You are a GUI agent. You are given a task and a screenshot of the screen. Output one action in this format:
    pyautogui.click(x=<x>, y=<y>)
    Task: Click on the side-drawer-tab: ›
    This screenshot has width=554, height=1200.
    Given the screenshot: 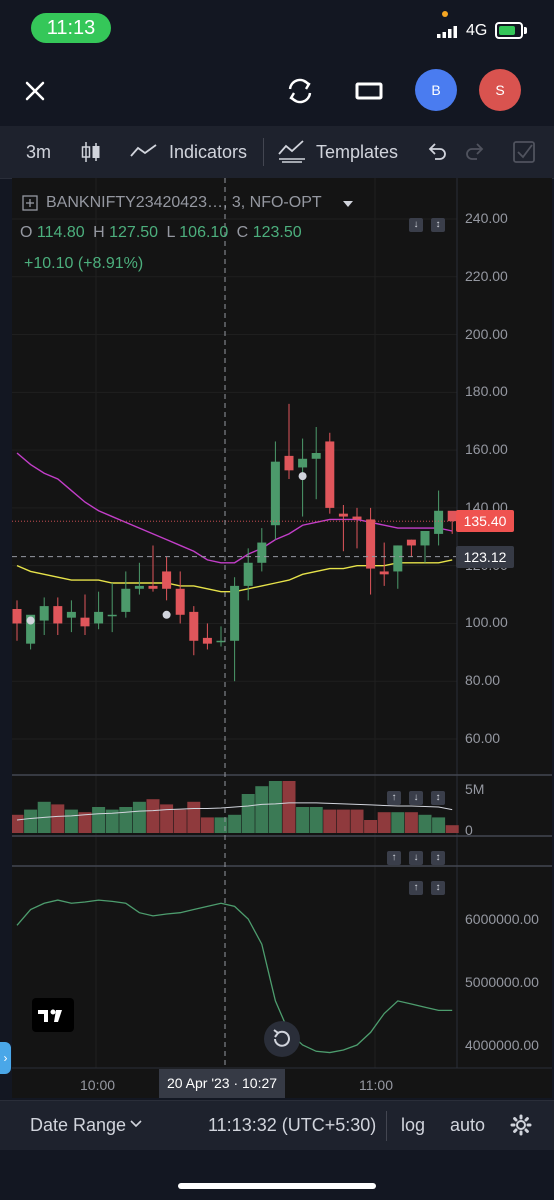 What is the action you would take?
    pyautogui.click(x=5, y=1058)
    